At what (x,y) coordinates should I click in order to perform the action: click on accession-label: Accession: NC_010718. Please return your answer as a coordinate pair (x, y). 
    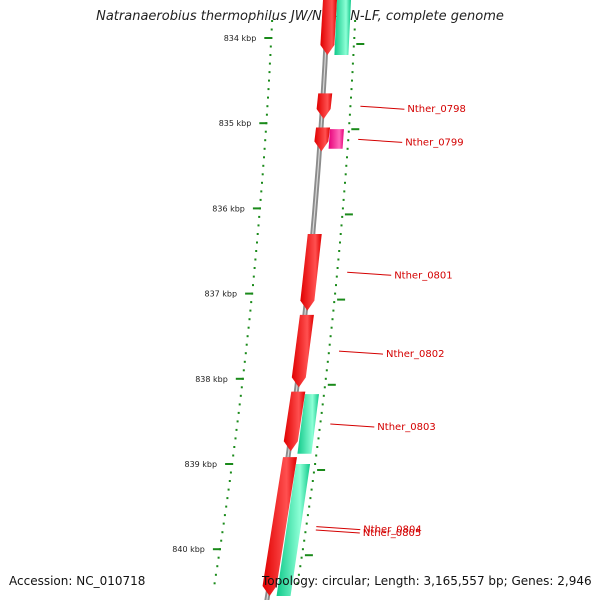
    Looking at the image, I should click on (77, 581).